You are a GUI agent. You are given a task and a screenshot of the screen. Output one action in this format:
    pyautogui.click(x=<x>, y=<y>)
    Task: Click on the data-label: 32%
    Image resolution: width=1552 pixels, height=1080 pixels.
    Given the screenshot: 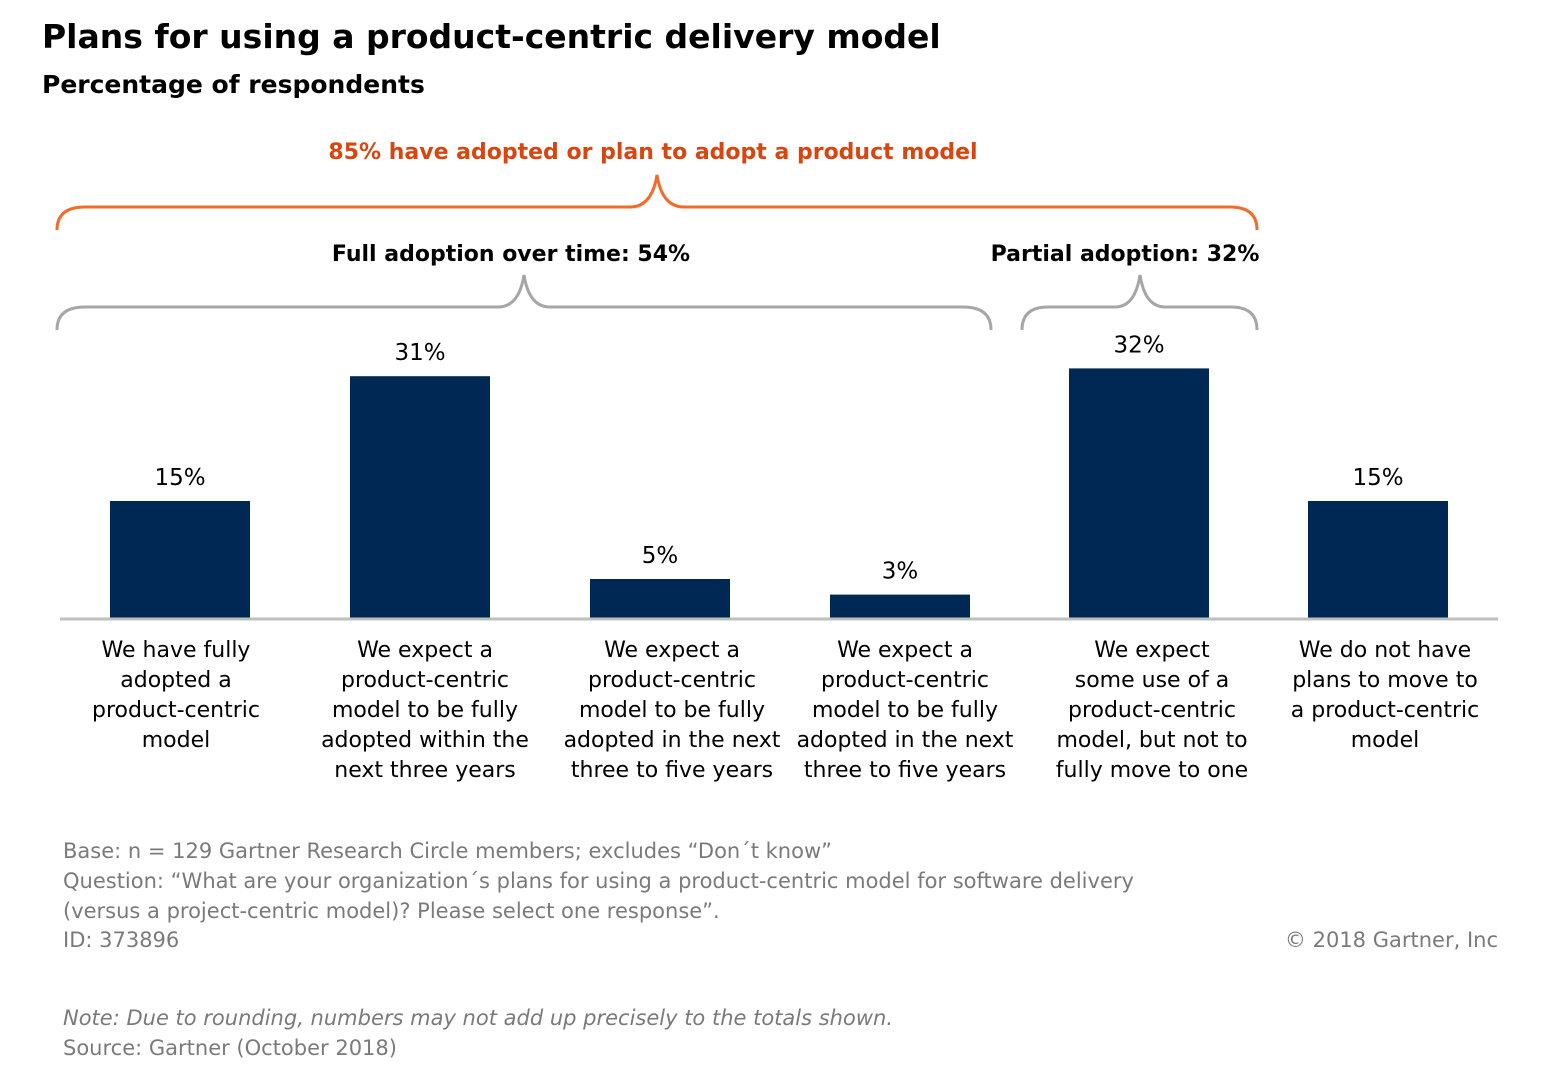 What is the action you would take?
    pyautogui.click(x=1138, y=345)
    